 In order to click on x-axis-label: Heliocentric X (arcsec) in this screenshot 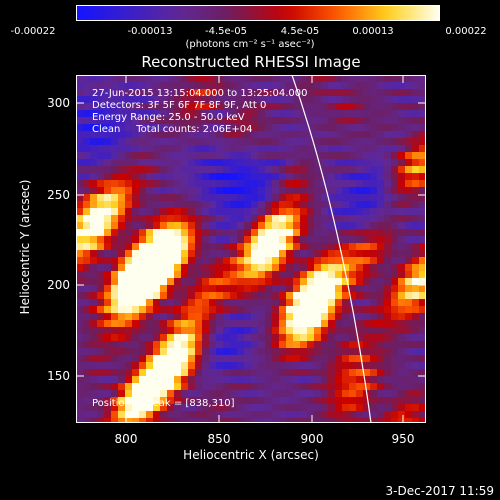, I will do `click(251, 455)`.